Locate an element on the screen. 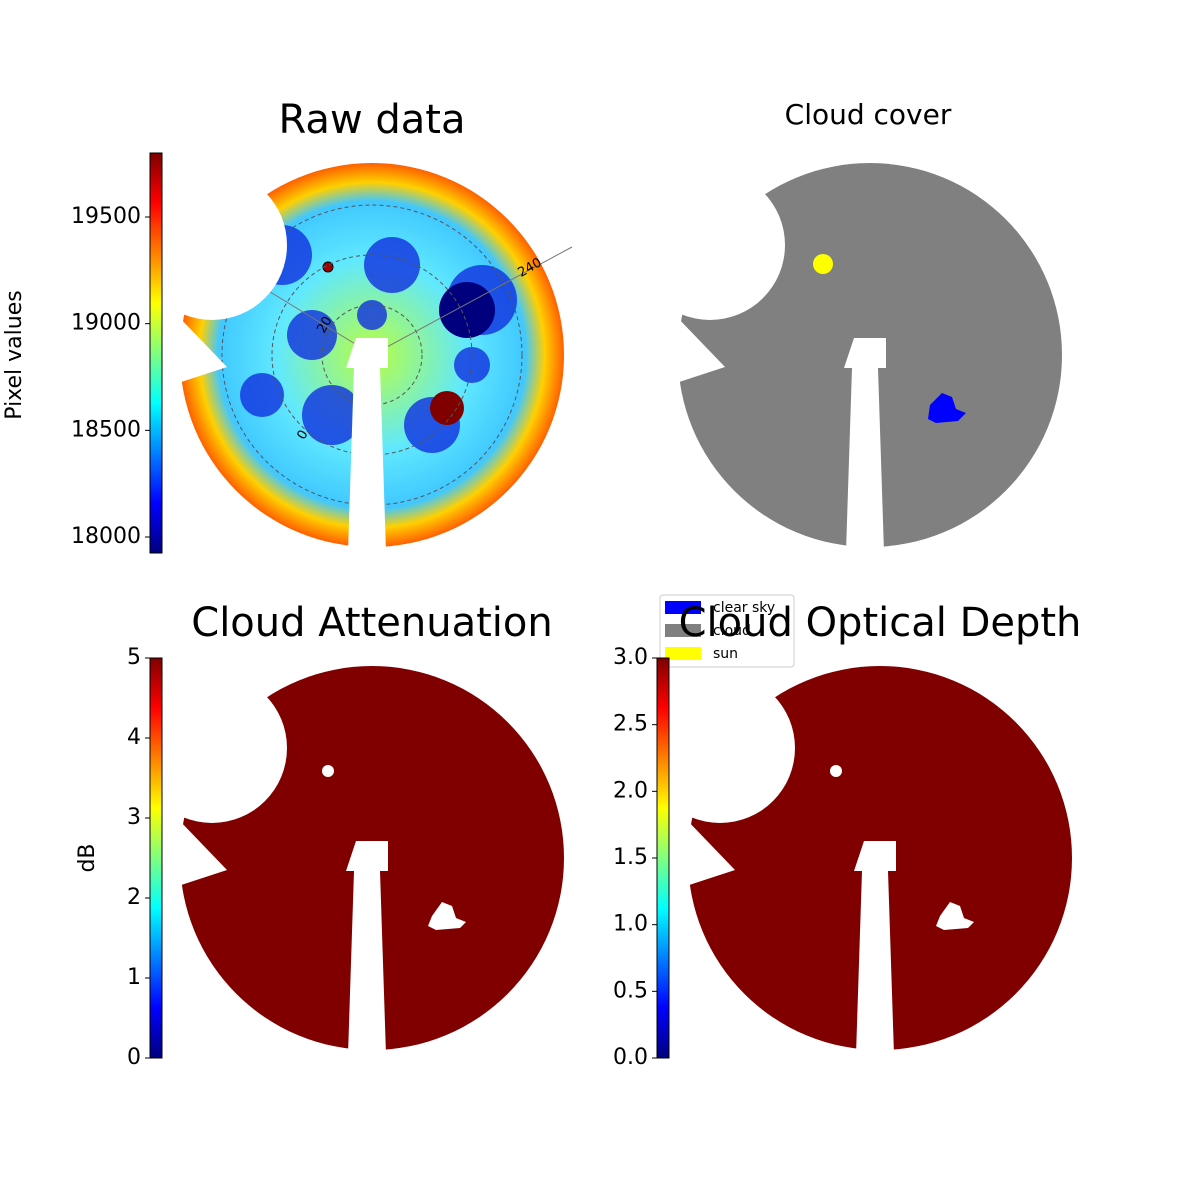 The height and width of the screenshot is (1204, 1200). colorbar-tick-label: 1.5 is located at coordinates (630, 857).